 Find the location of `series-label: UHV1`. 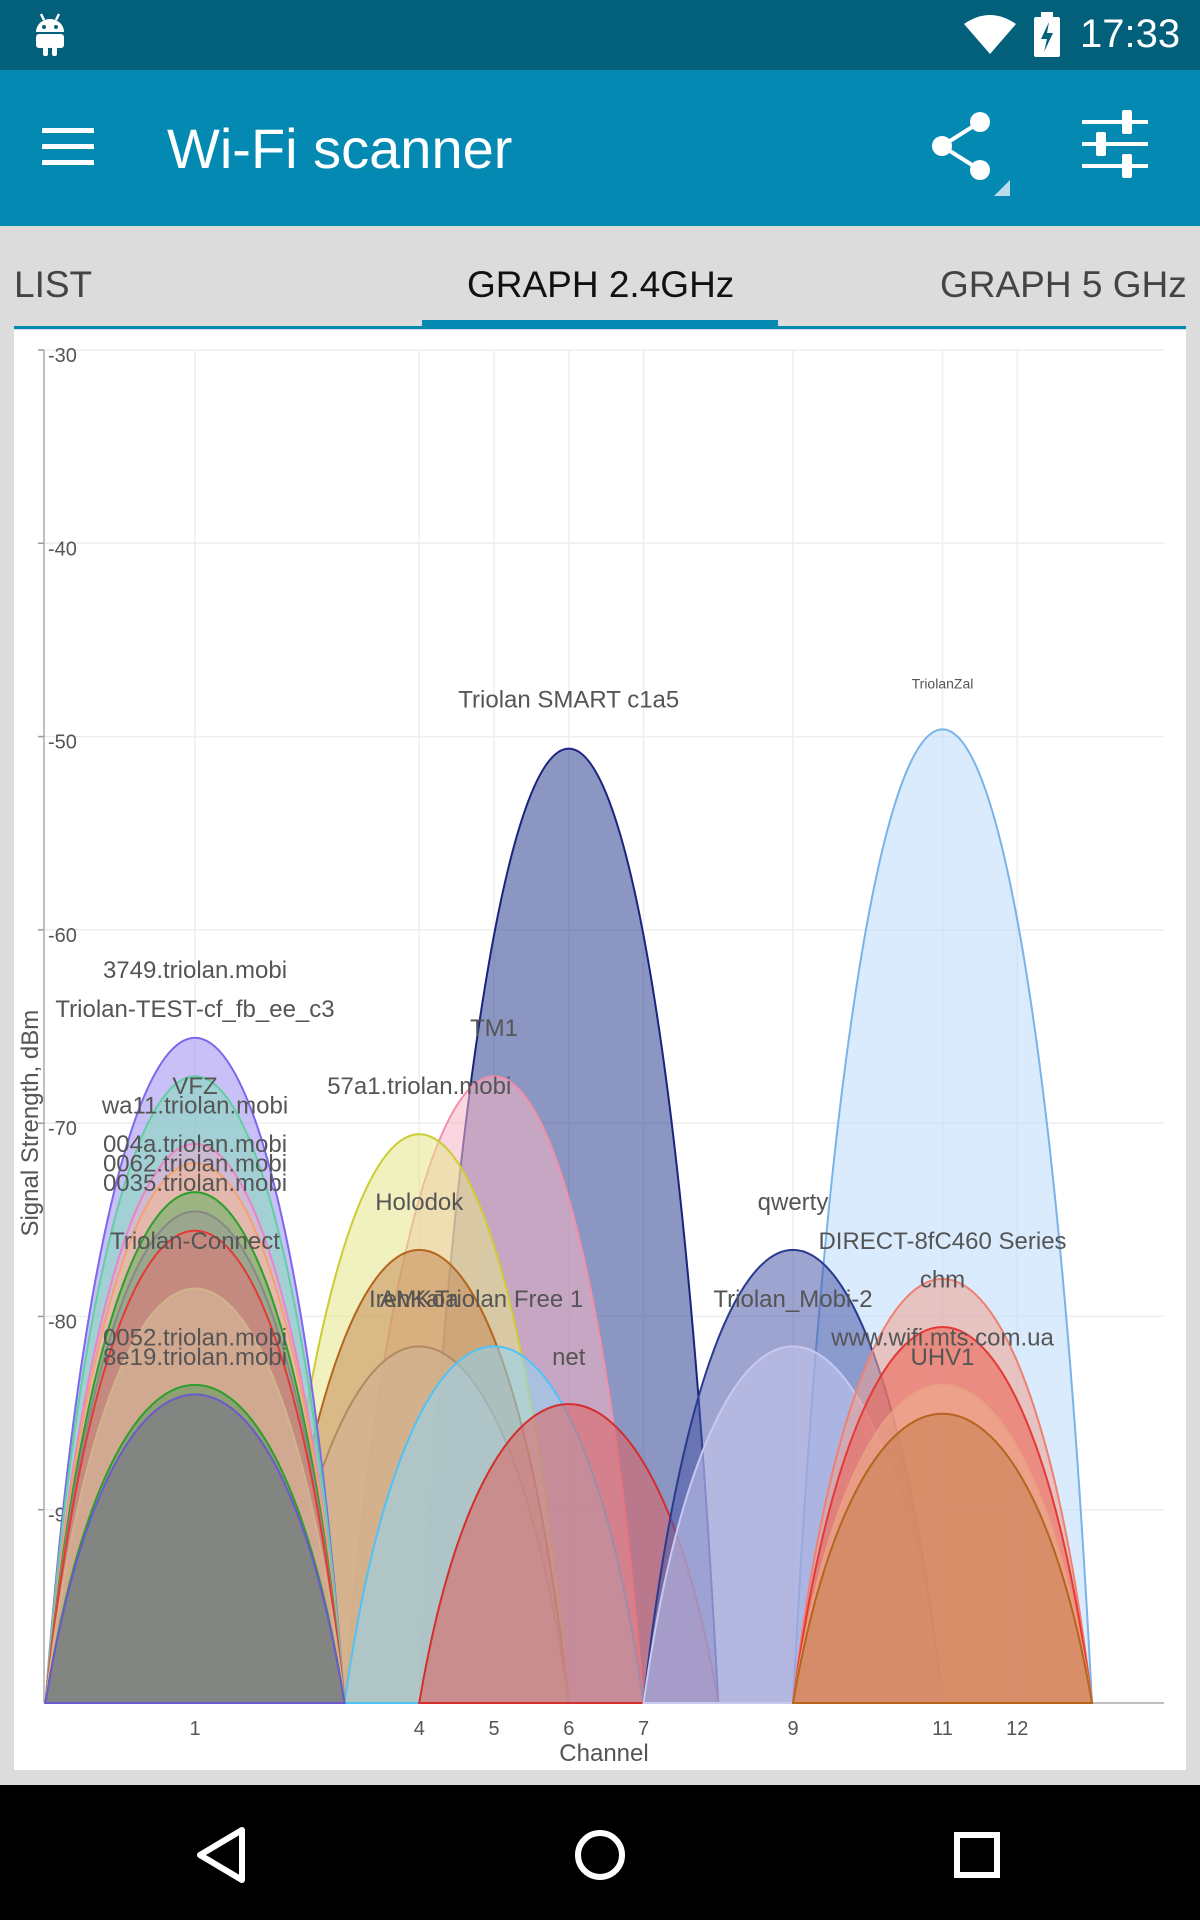

series-label: UHV1 is located at coordinates (942, 1357).